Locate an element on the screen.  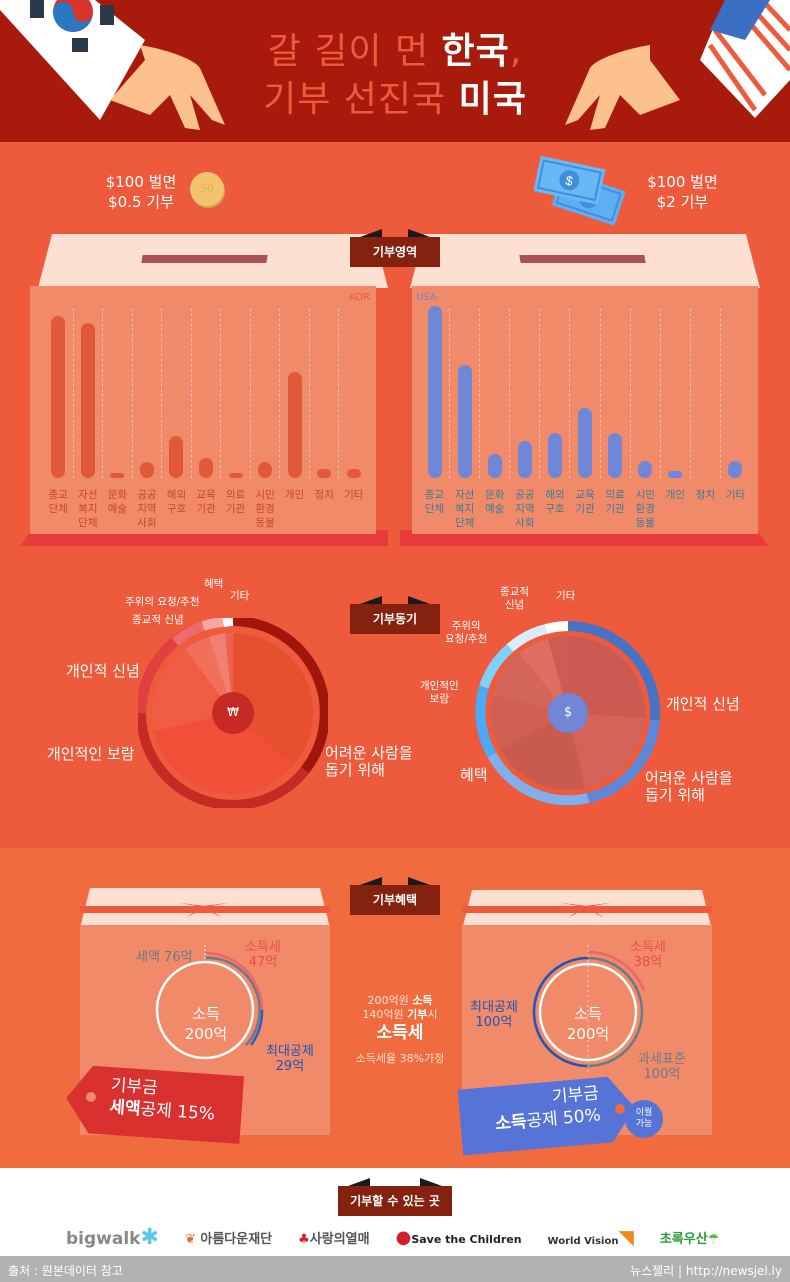
title-text: 갈 길이 먼 is located at coordinates (354, 51).